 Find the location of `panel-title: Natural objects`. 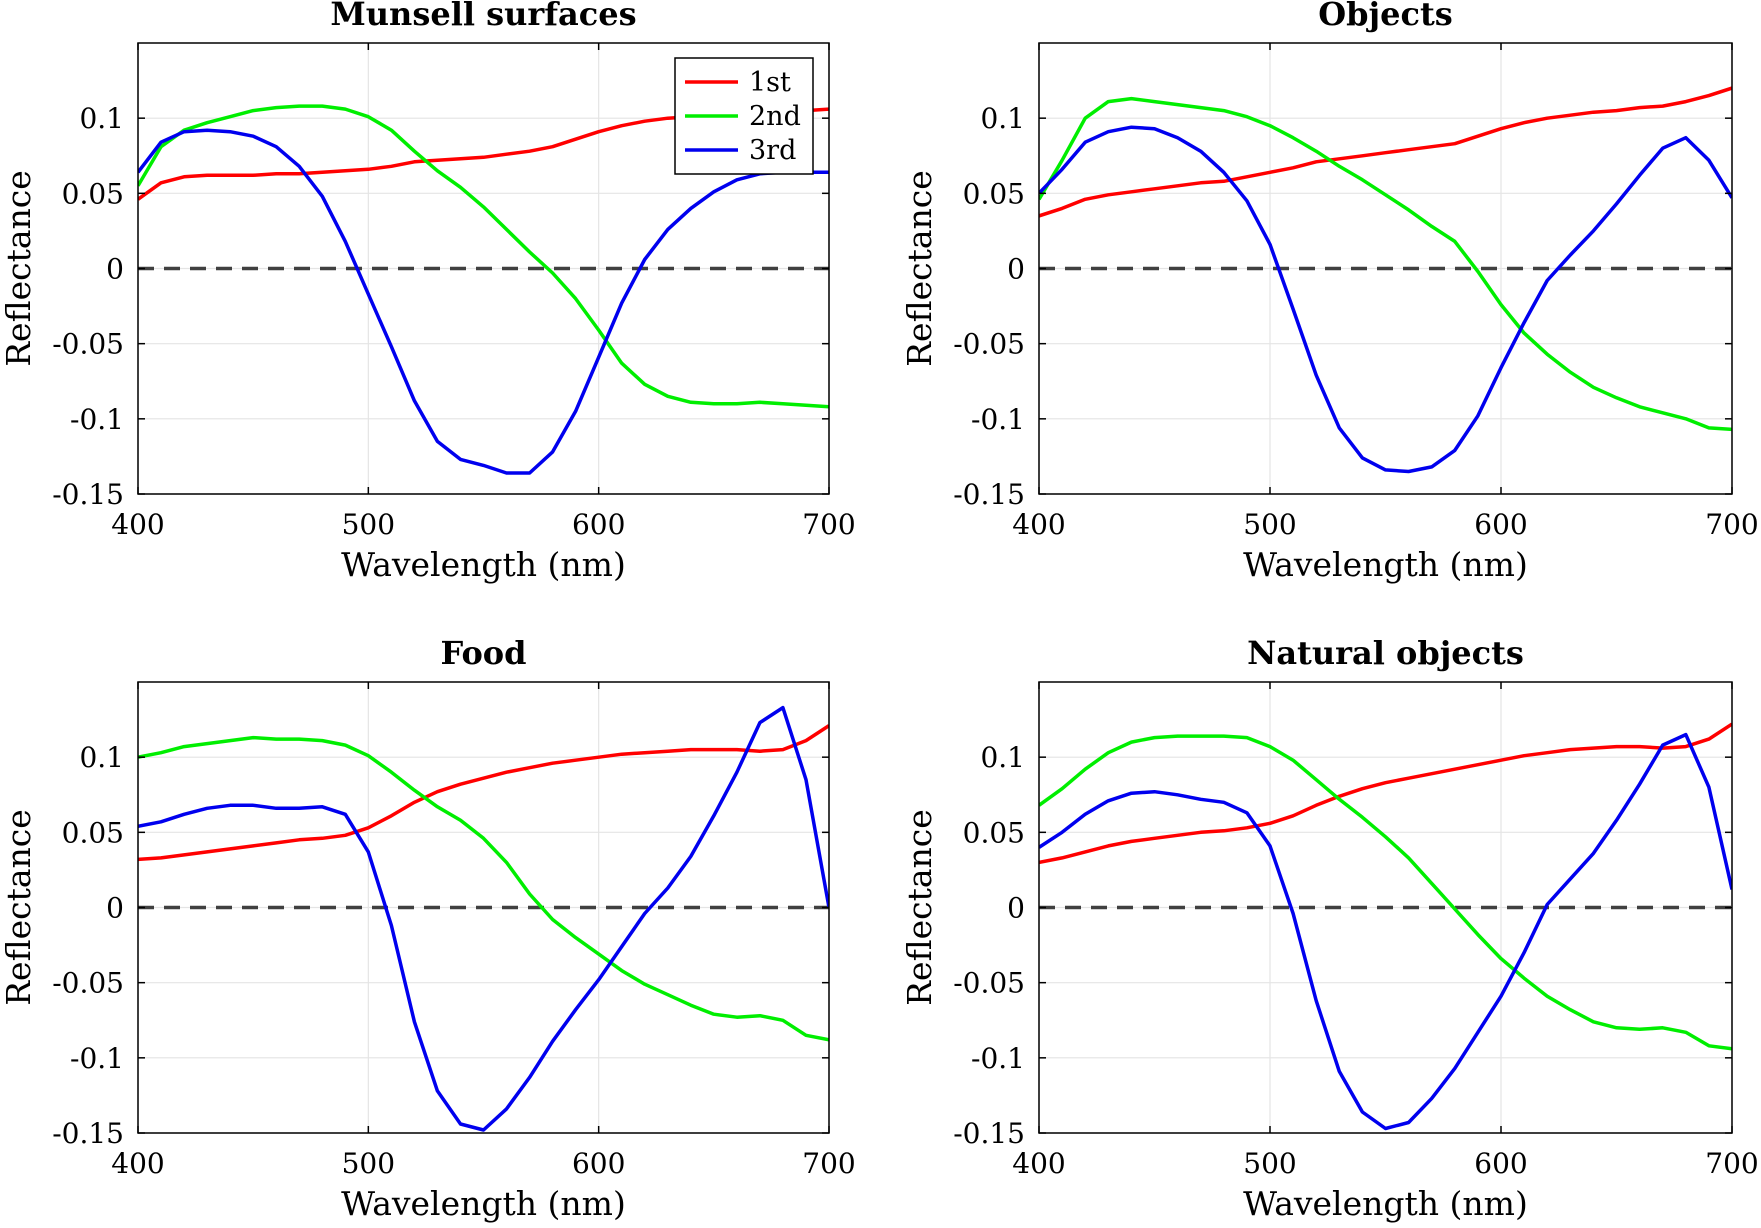

panel-title: Natural objects is located at coordinates (1385, 653).